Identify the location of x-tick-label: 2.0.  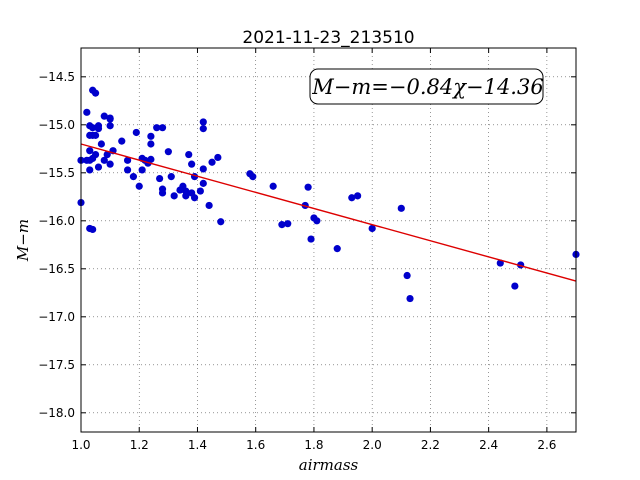
(372, 445).